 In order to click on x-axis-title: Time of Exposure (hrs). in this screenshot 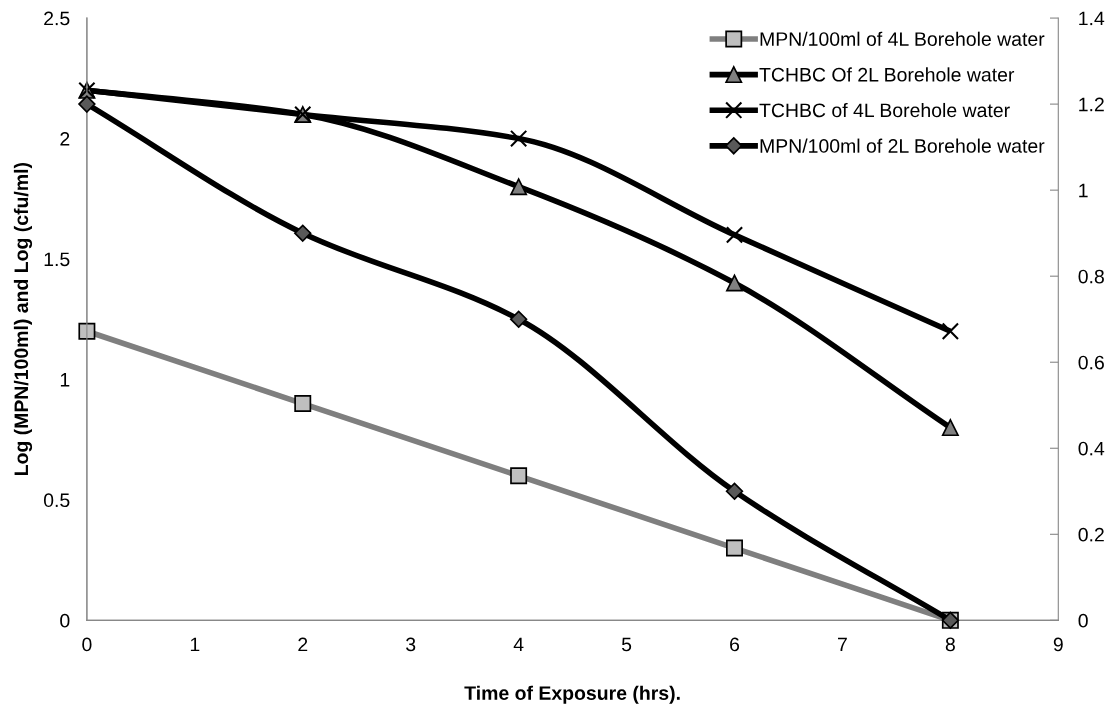, I will do `click(572, 694)`.